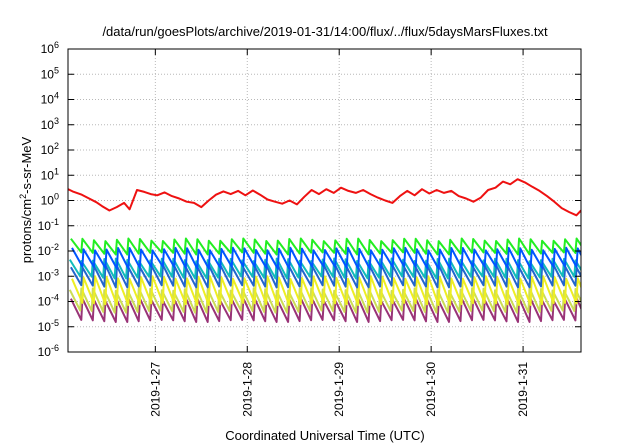 The image size is (640, 448). What do you see at coordinates (155, 389) in the screenshot?
I see `x-tick-label: 2019-1-27` at bounding box center [155, 389].